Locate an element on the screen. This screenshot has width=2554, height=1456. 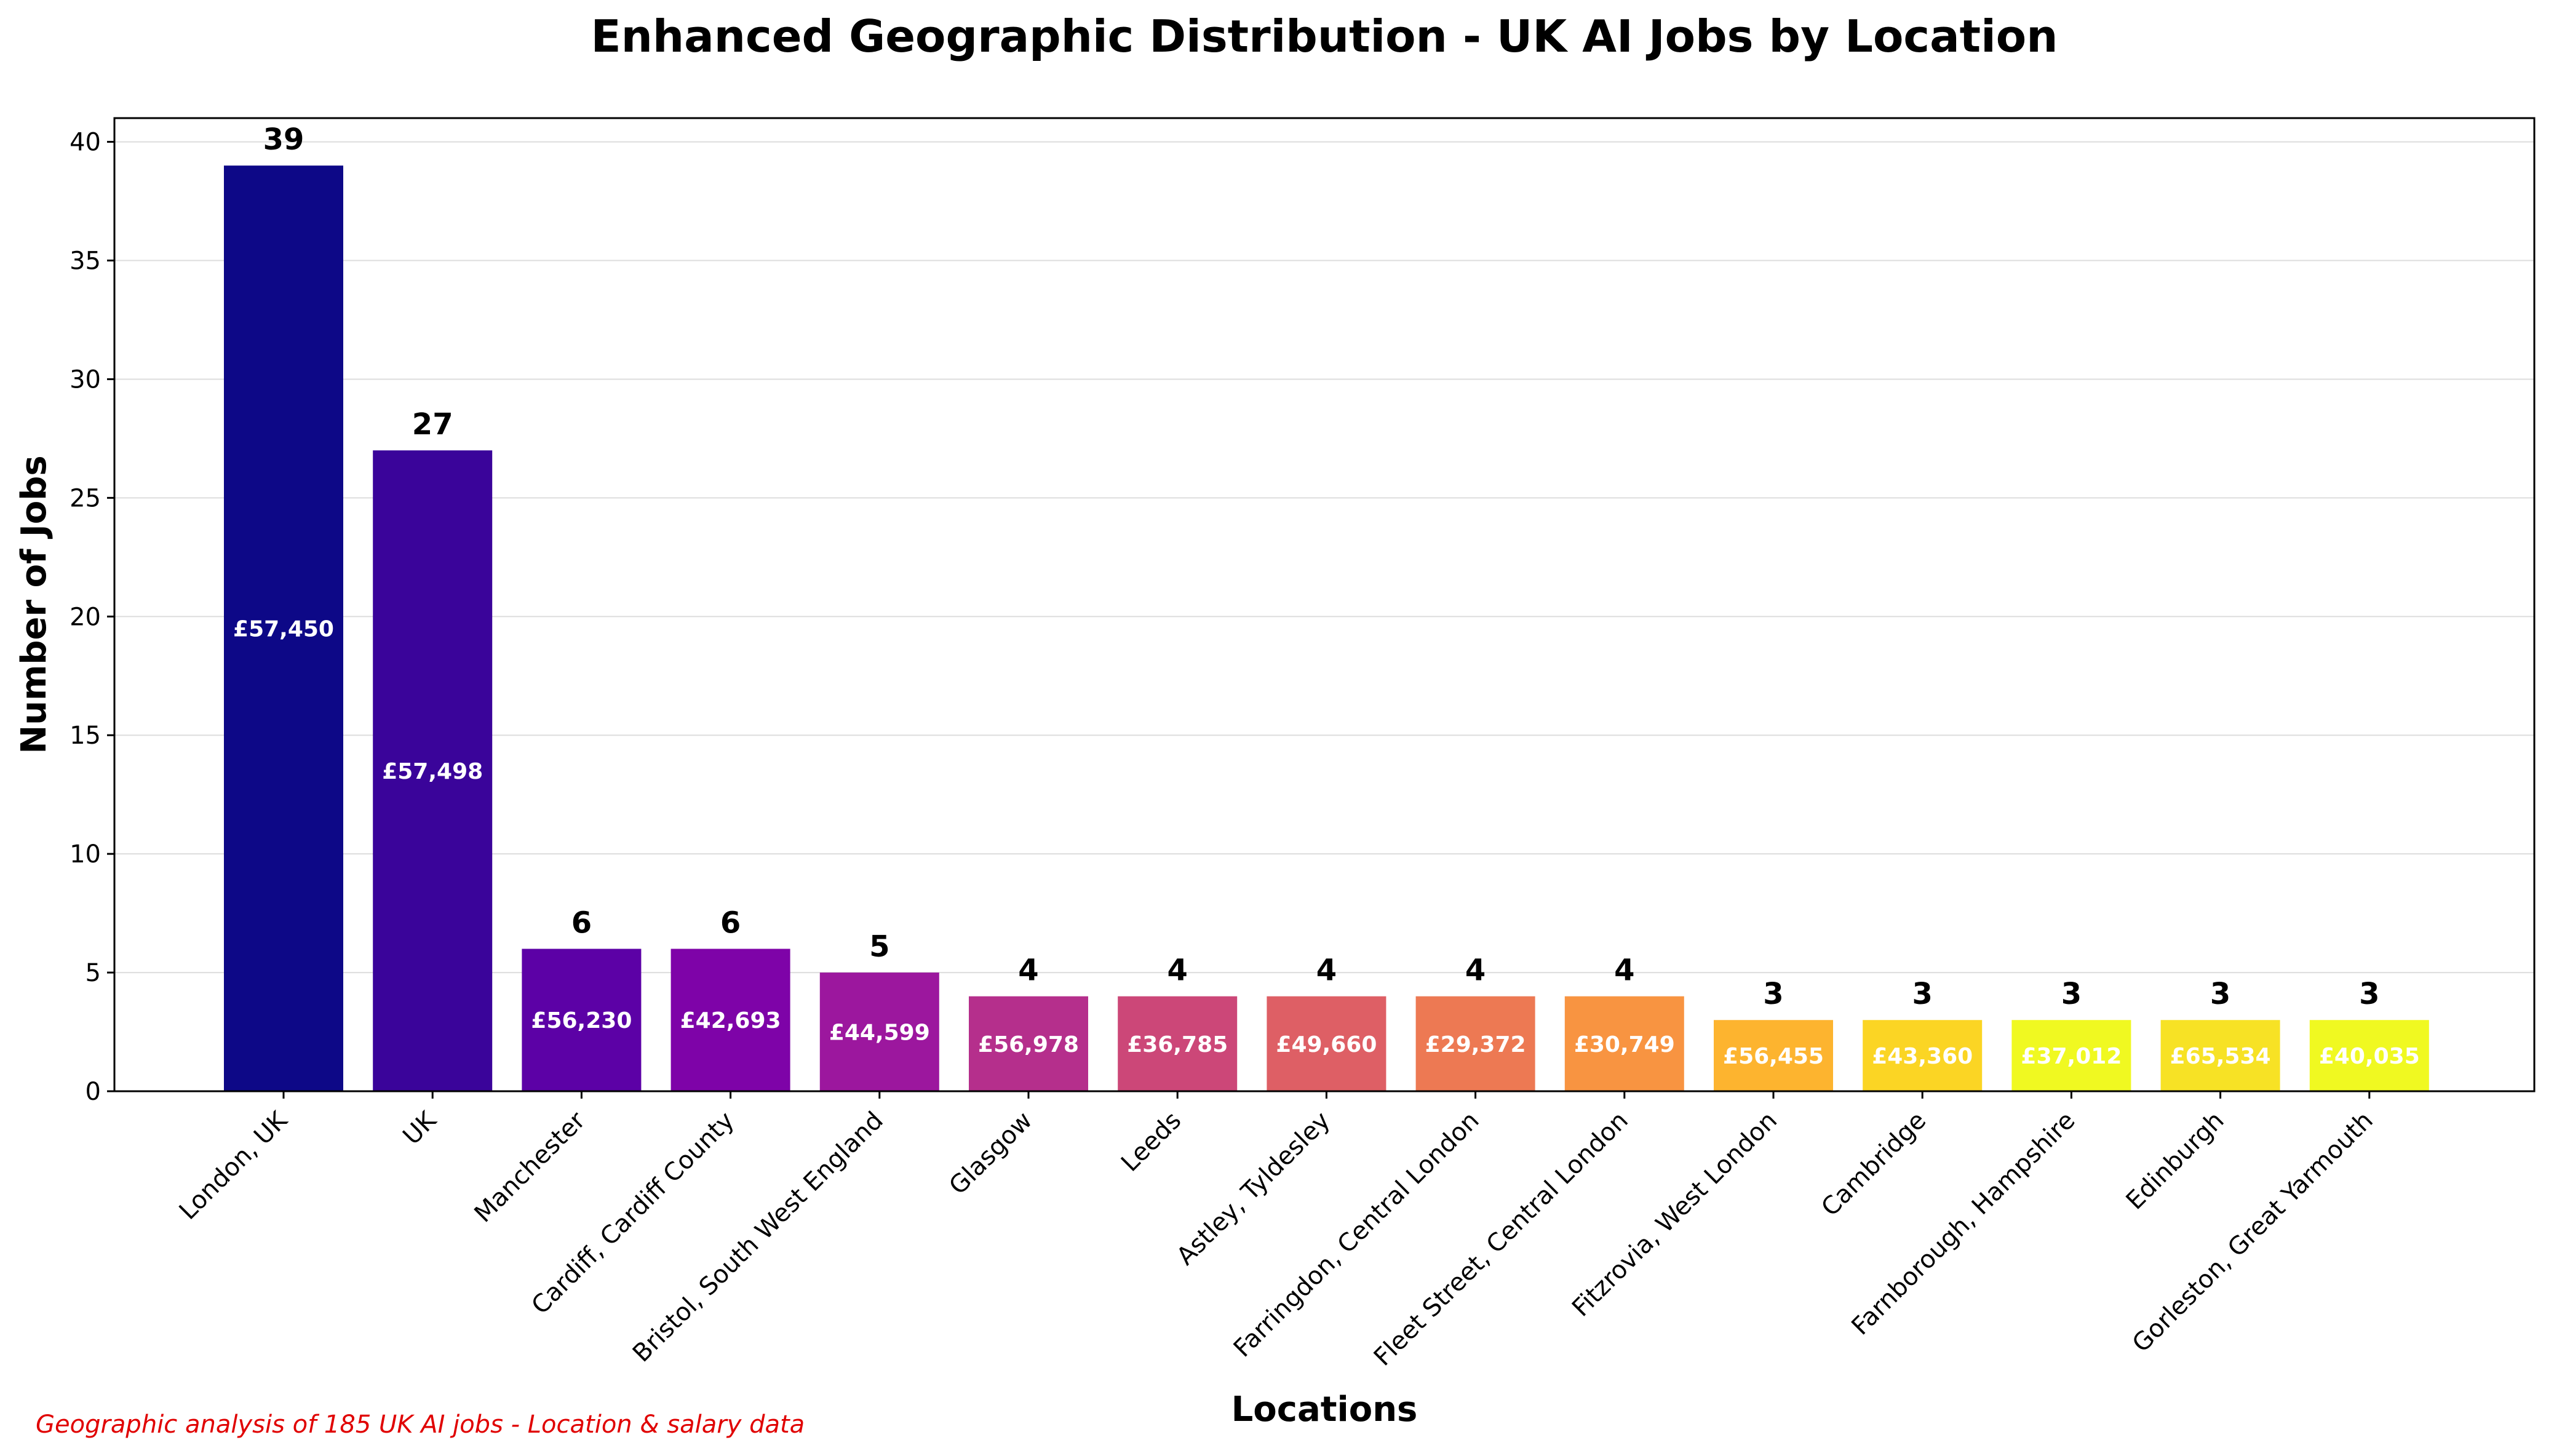
y-tick-label: 40 is located at coordinates (85, 143).